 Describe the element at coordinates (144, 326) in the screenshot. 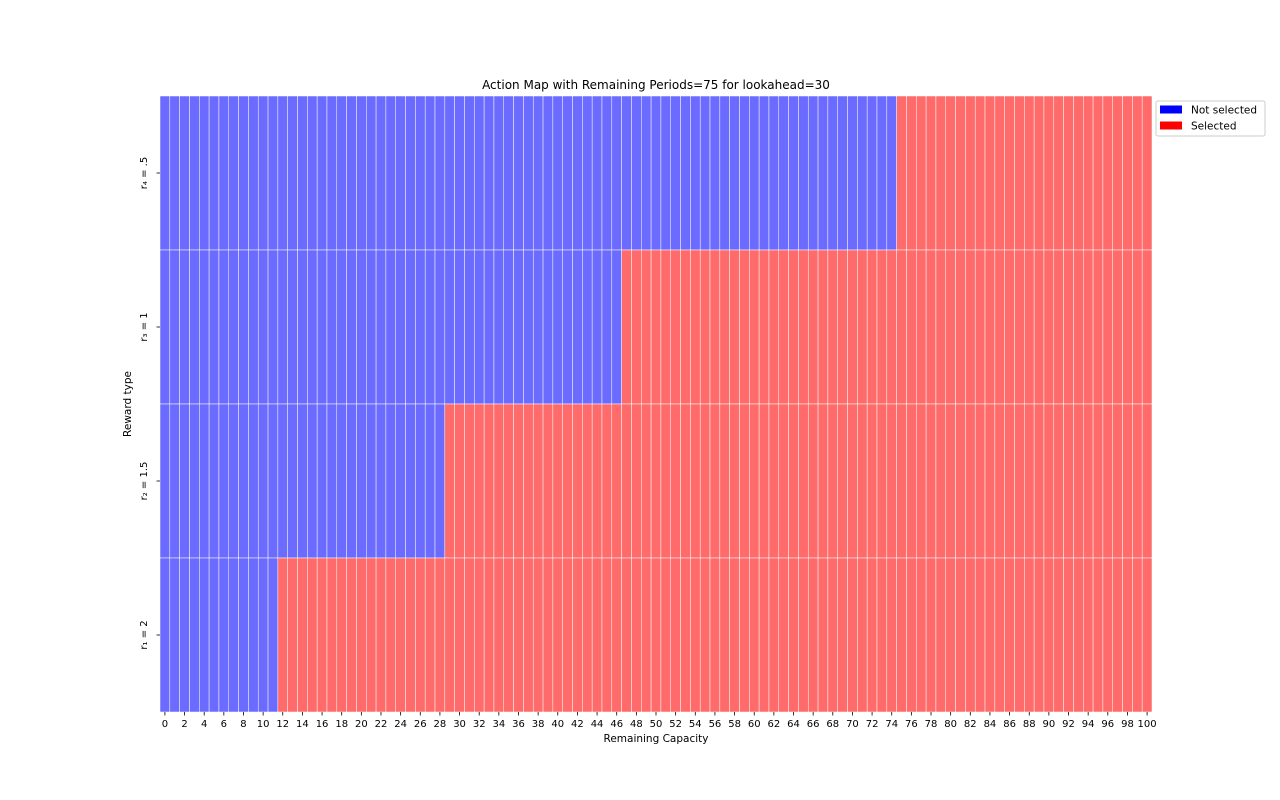

I see `y-tick-label: r₃ = 1` at that location.